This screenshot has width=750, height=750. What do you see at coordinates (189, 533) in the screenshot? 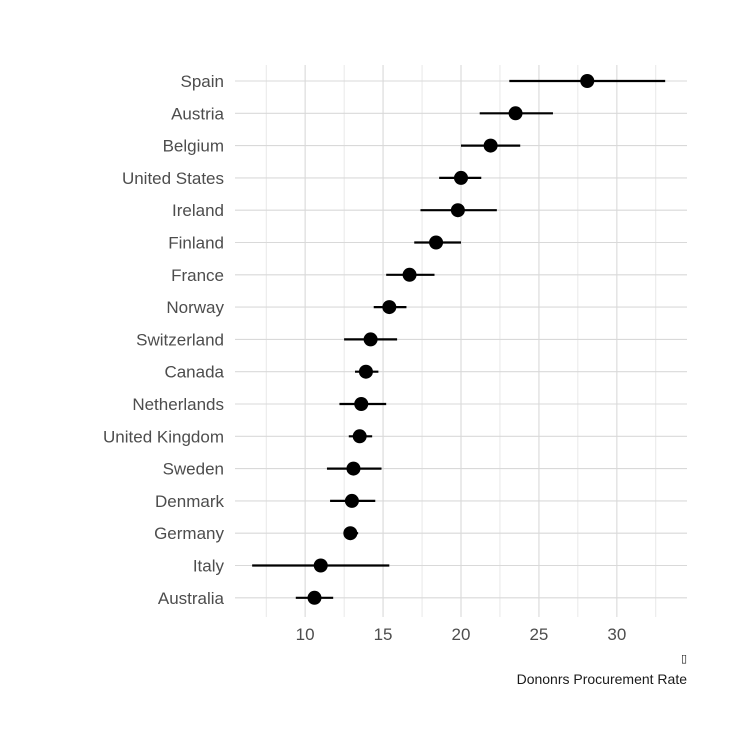
I see `category-label: Germany` at bounding box center [189, 533].